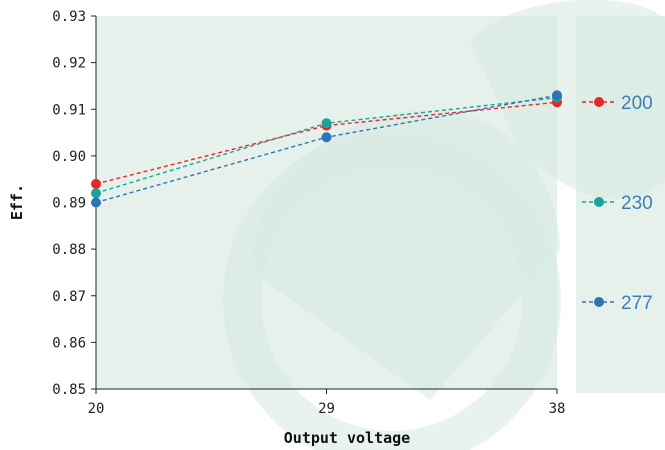 This screenshot has height=450, width=665. What do you see at coordinates (347, 438) in the screenshot?
I see `x-axis-title: Output voltage` at bounding box center [347, 438].